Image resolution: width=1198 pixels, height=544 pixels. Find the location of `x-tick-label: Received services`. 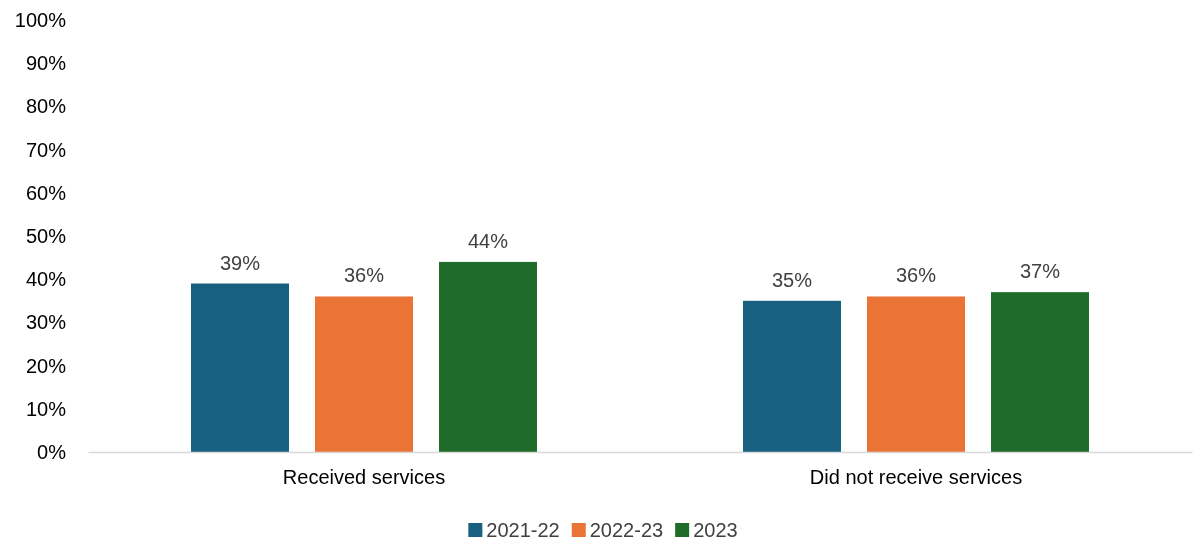

x-tick-label: Received services is located at coordinates (364, 477).